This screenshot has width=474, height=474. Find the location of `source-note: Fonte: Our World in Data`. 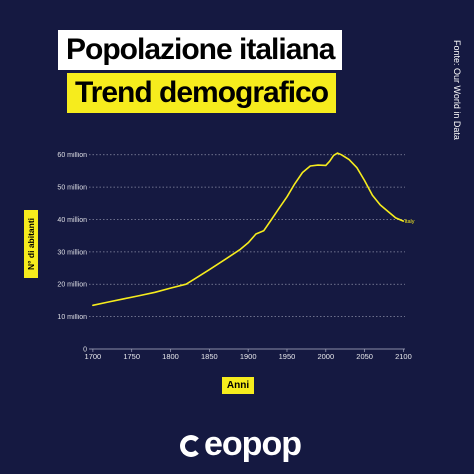

source-note: Fonte: Our World in Data is located at coordinates (457, 90).